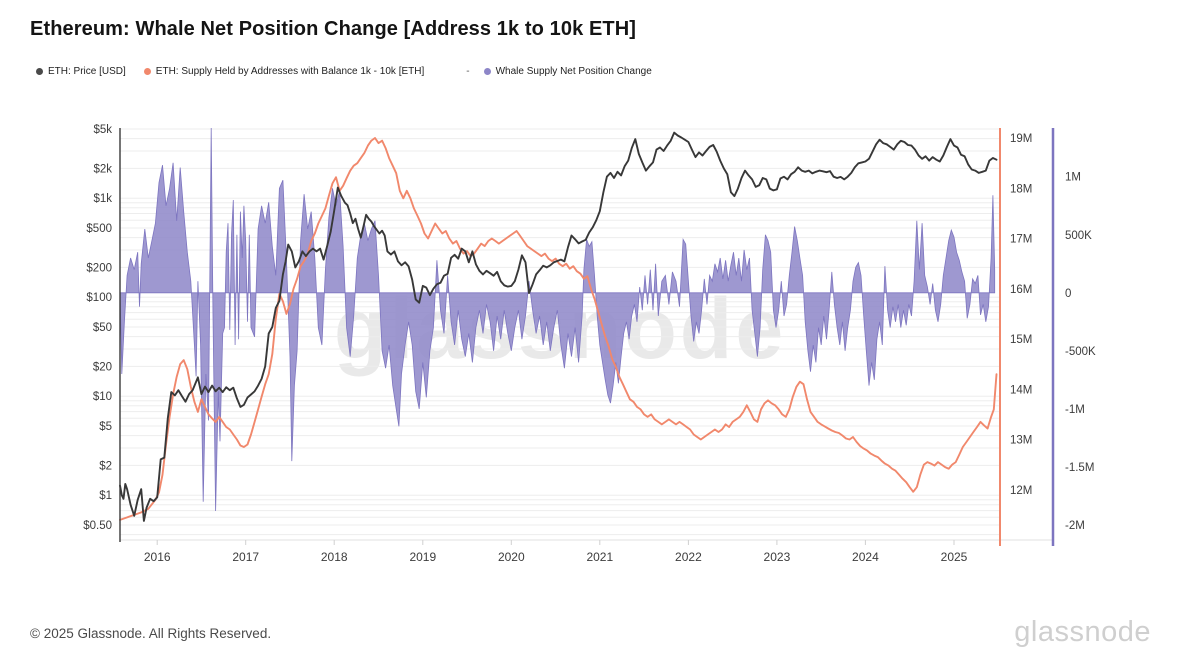 The image size is (1179, 657). I want to click on legend-item: Whale Supply Net Position Change, so click(567, 71).